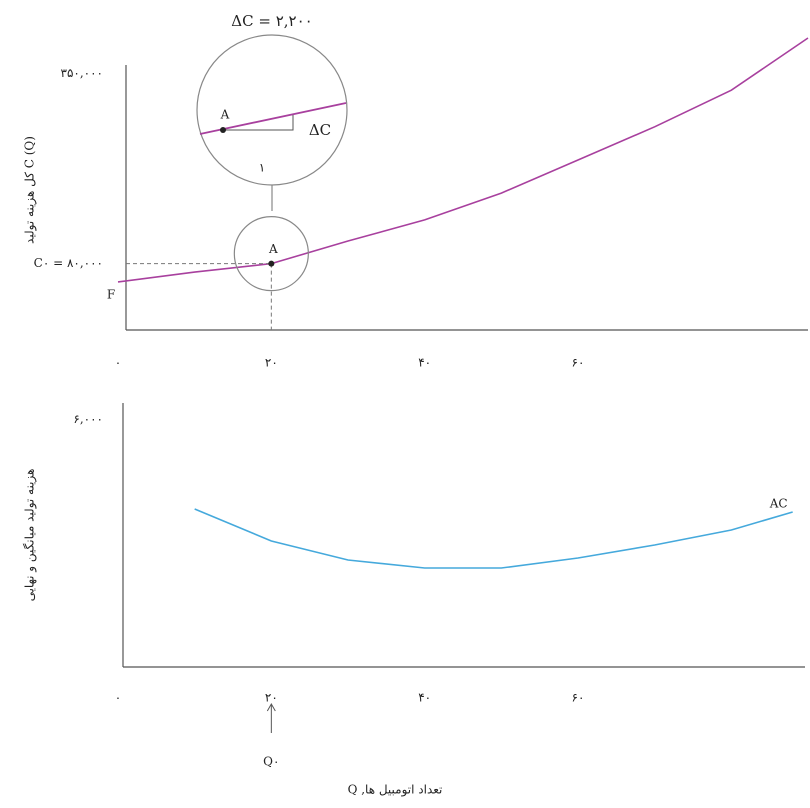 This screenshot has height=808, width=810. I want to click on line, so click(493, 538).